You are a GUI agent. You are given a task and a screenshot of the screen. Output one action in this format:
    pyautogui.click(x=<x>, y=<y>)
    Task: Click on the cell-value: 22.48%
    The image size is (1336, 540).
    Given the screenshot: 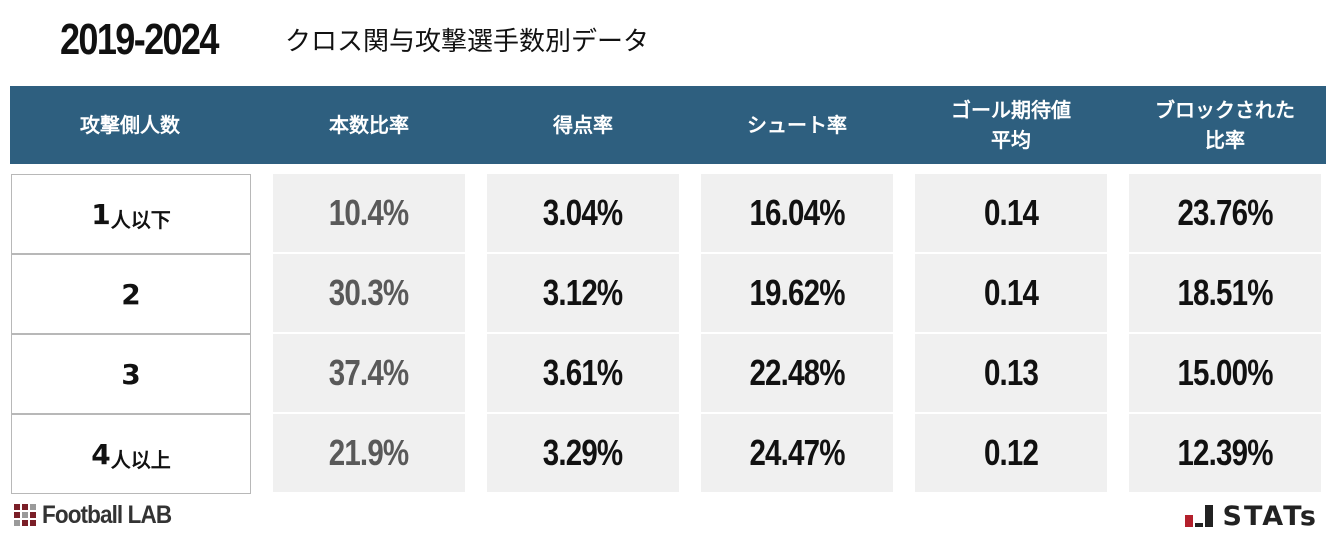 What is the action you would take?
    pyautogui.click(x=797, y=372)
    